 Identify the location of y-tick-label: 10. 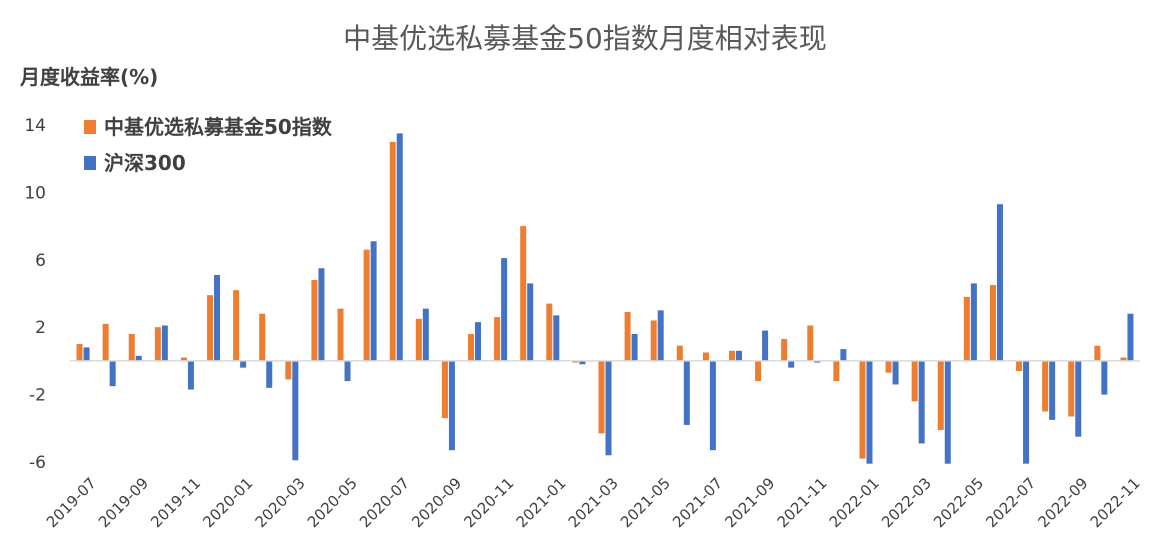
(35, 193).